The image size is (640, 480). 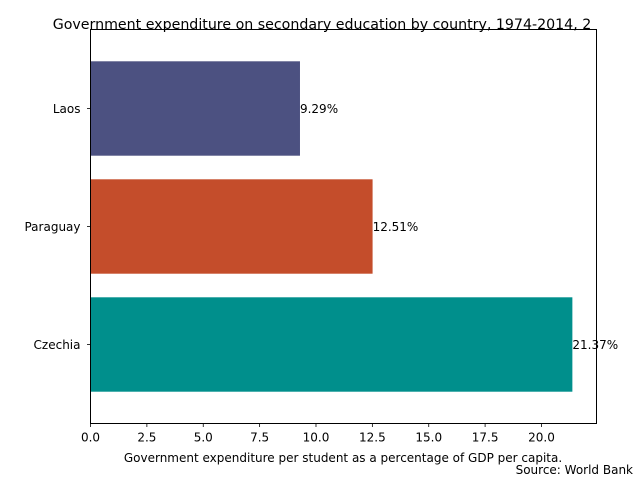 What do you see at coordinates (67, 109) in the screenshot?
I see `y-tick-label-laos: Laos` at bounding box center [67, 109].